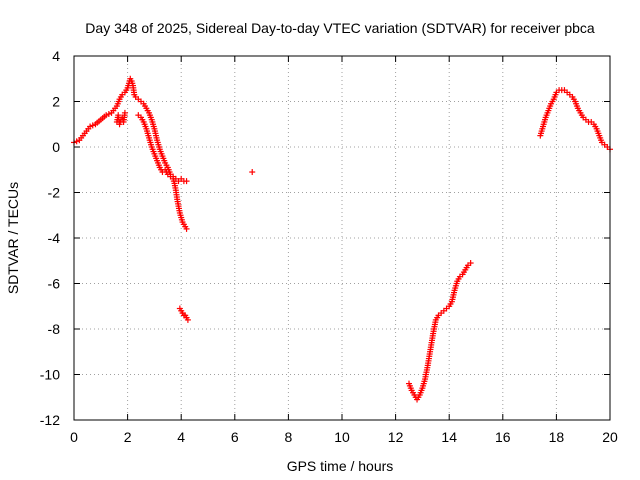 The width and height of the screenshot is (640, 480). What do you see at coordinates (54, 193) in the screenshot?
I see `y-tick-label: -2` at bounding box center [54, 193].